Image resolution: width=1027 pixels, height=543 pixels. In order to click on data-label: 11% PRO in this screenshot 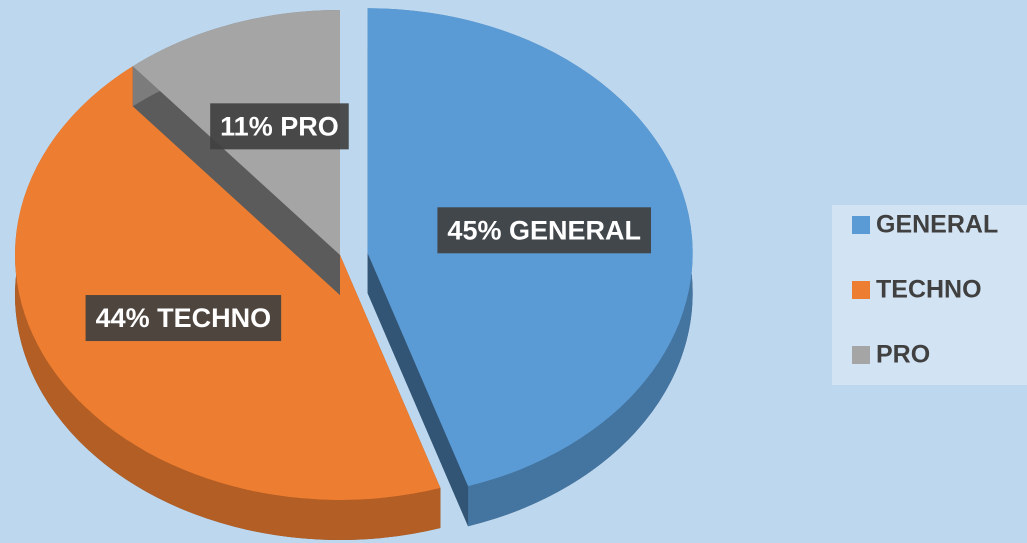, I will do `click(279, 126)`.